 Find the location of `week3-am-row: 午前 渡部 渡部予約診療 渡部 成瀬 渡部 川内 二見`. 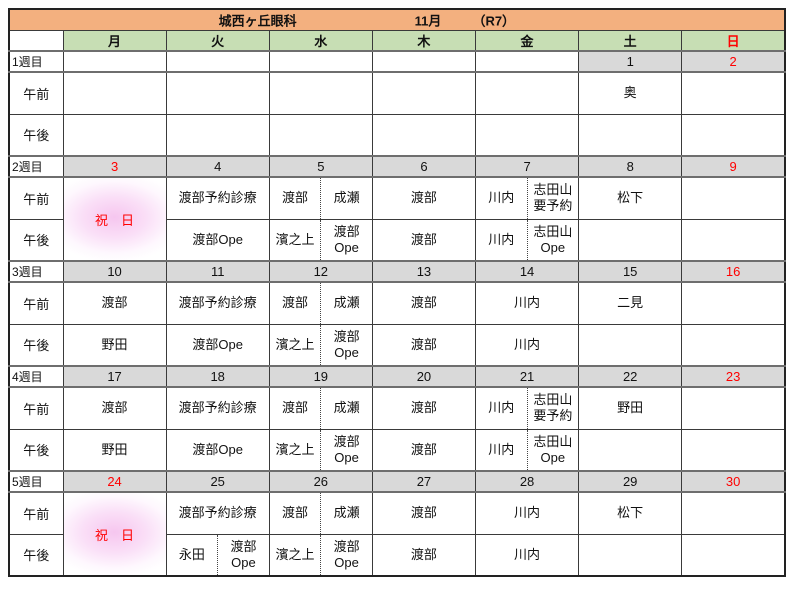

week3-am-row: 午前 渡部 渡部予約診療 渡部 成瀬 渡部 川内 二見 is located at coordinates (397, 303).